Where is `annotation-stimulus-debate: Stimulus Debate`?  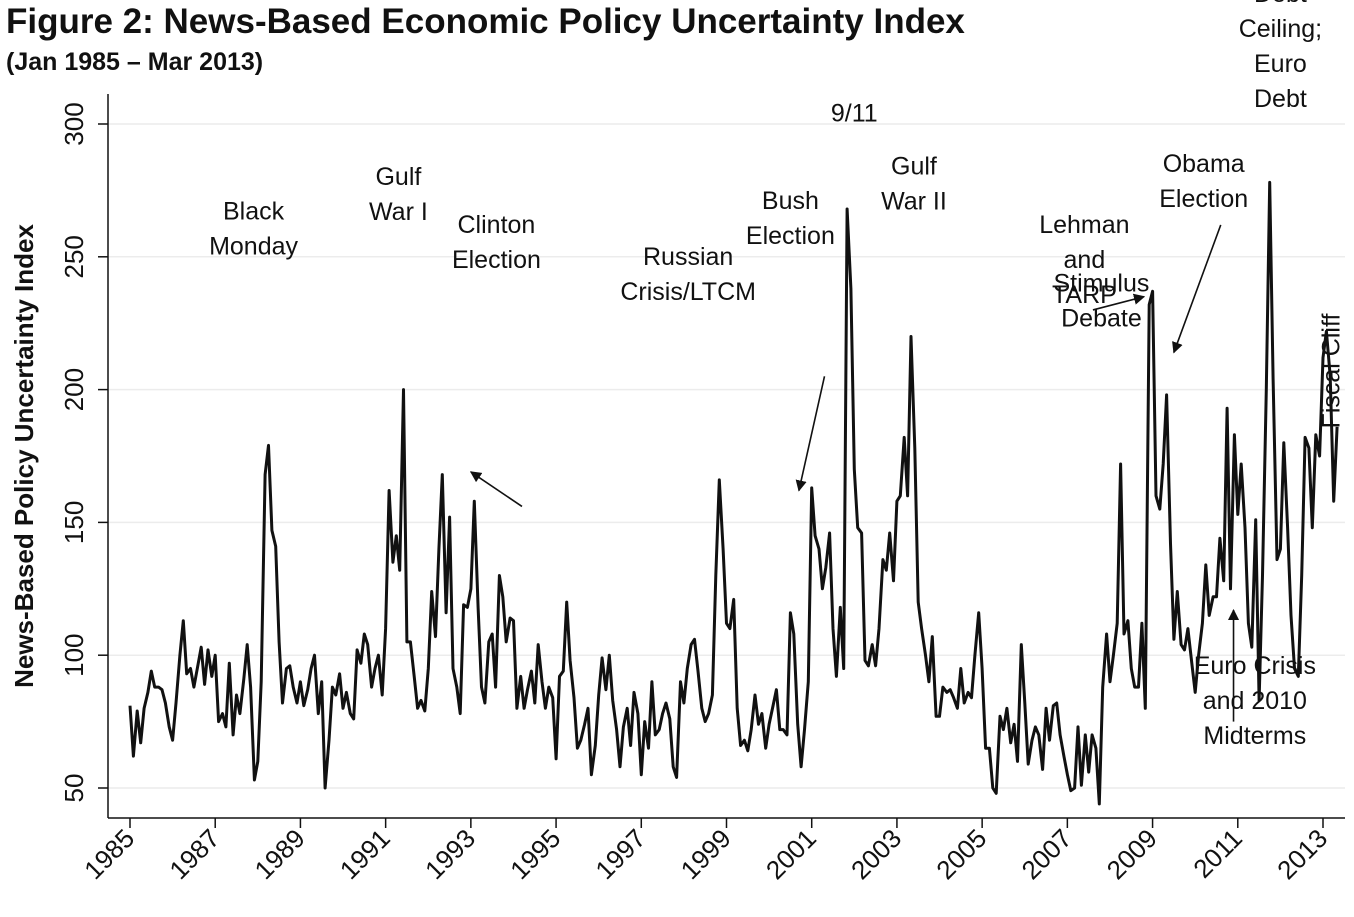
annotation-stimulus-debate: Stimulus Debate is located at coordinates (1102, 300).